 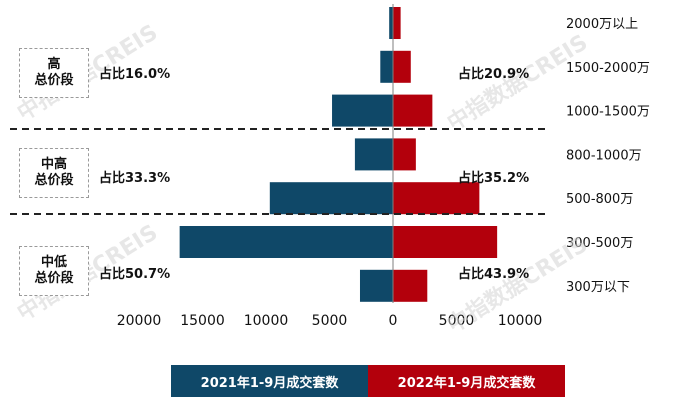 I want to click on share-2022-mid-high: 占比35.2%, so click(x=494, y=178).